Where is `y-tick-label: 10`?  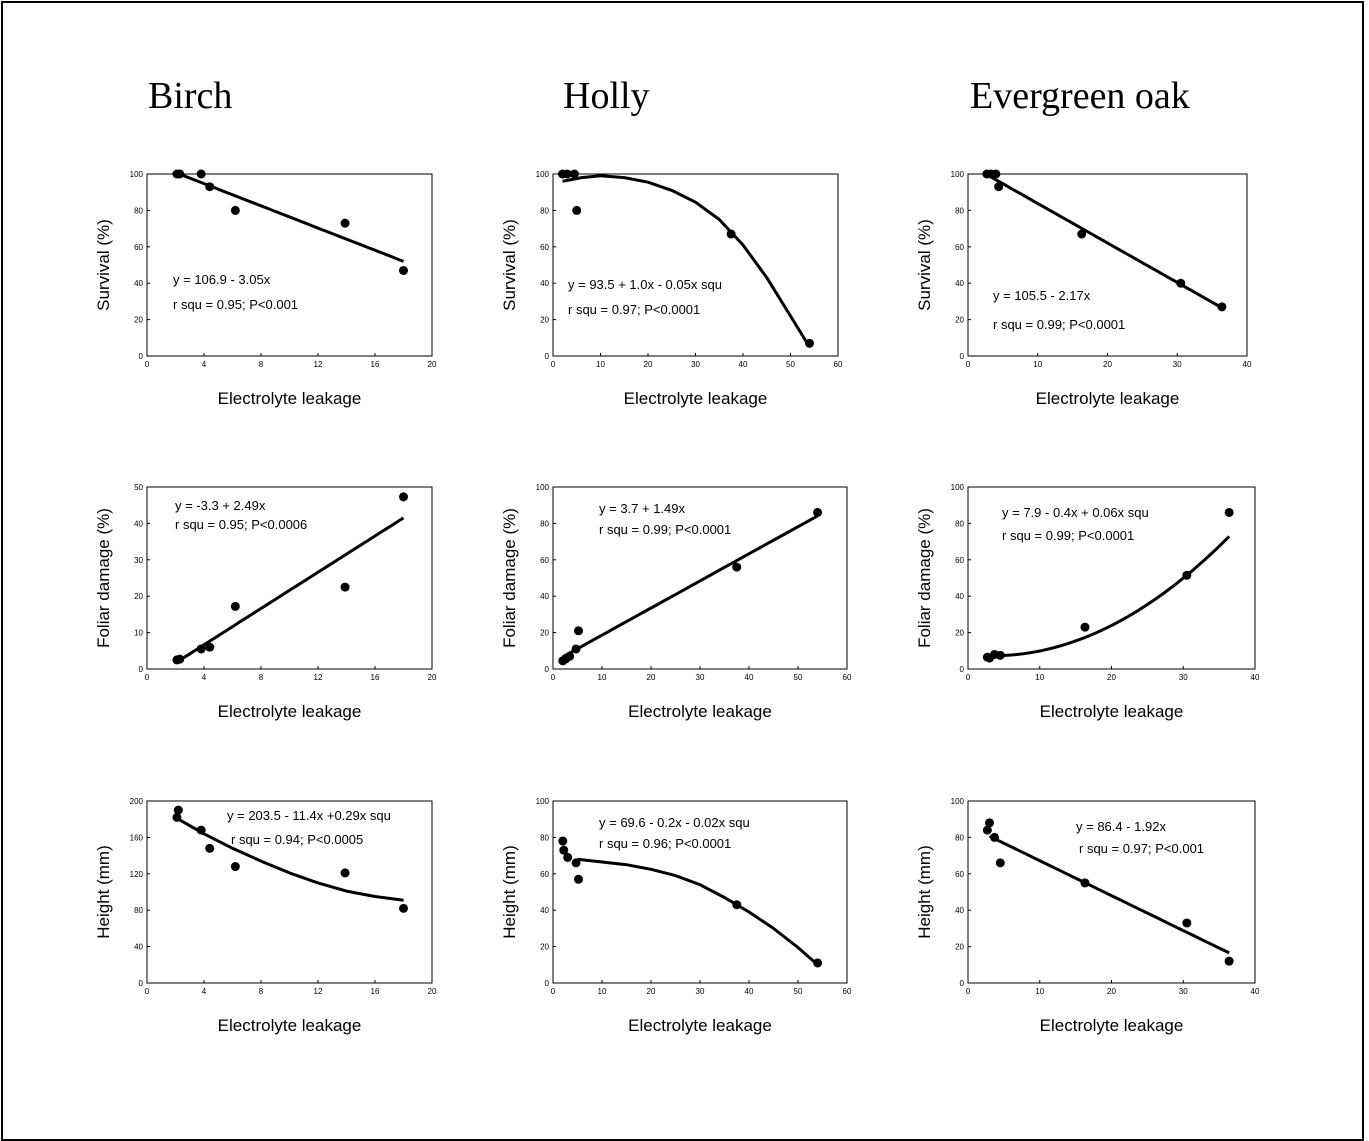
y-tick-label: 10 is located at coordinates (138, 633).